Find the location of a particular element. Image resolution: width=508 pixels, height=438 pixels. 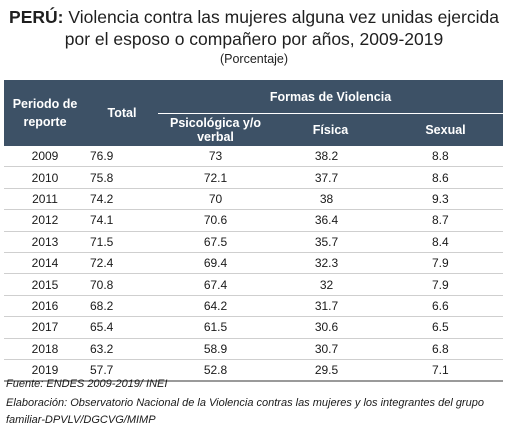

table-row: 2010 75.8 72.1 37.7 8.6 is located at coordinates (253, 177).